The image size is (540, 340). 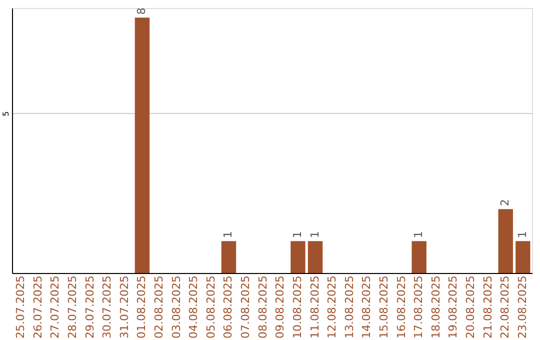 I want to click on x-tick-label: 01.08.2025, so click(x=141, y=307).